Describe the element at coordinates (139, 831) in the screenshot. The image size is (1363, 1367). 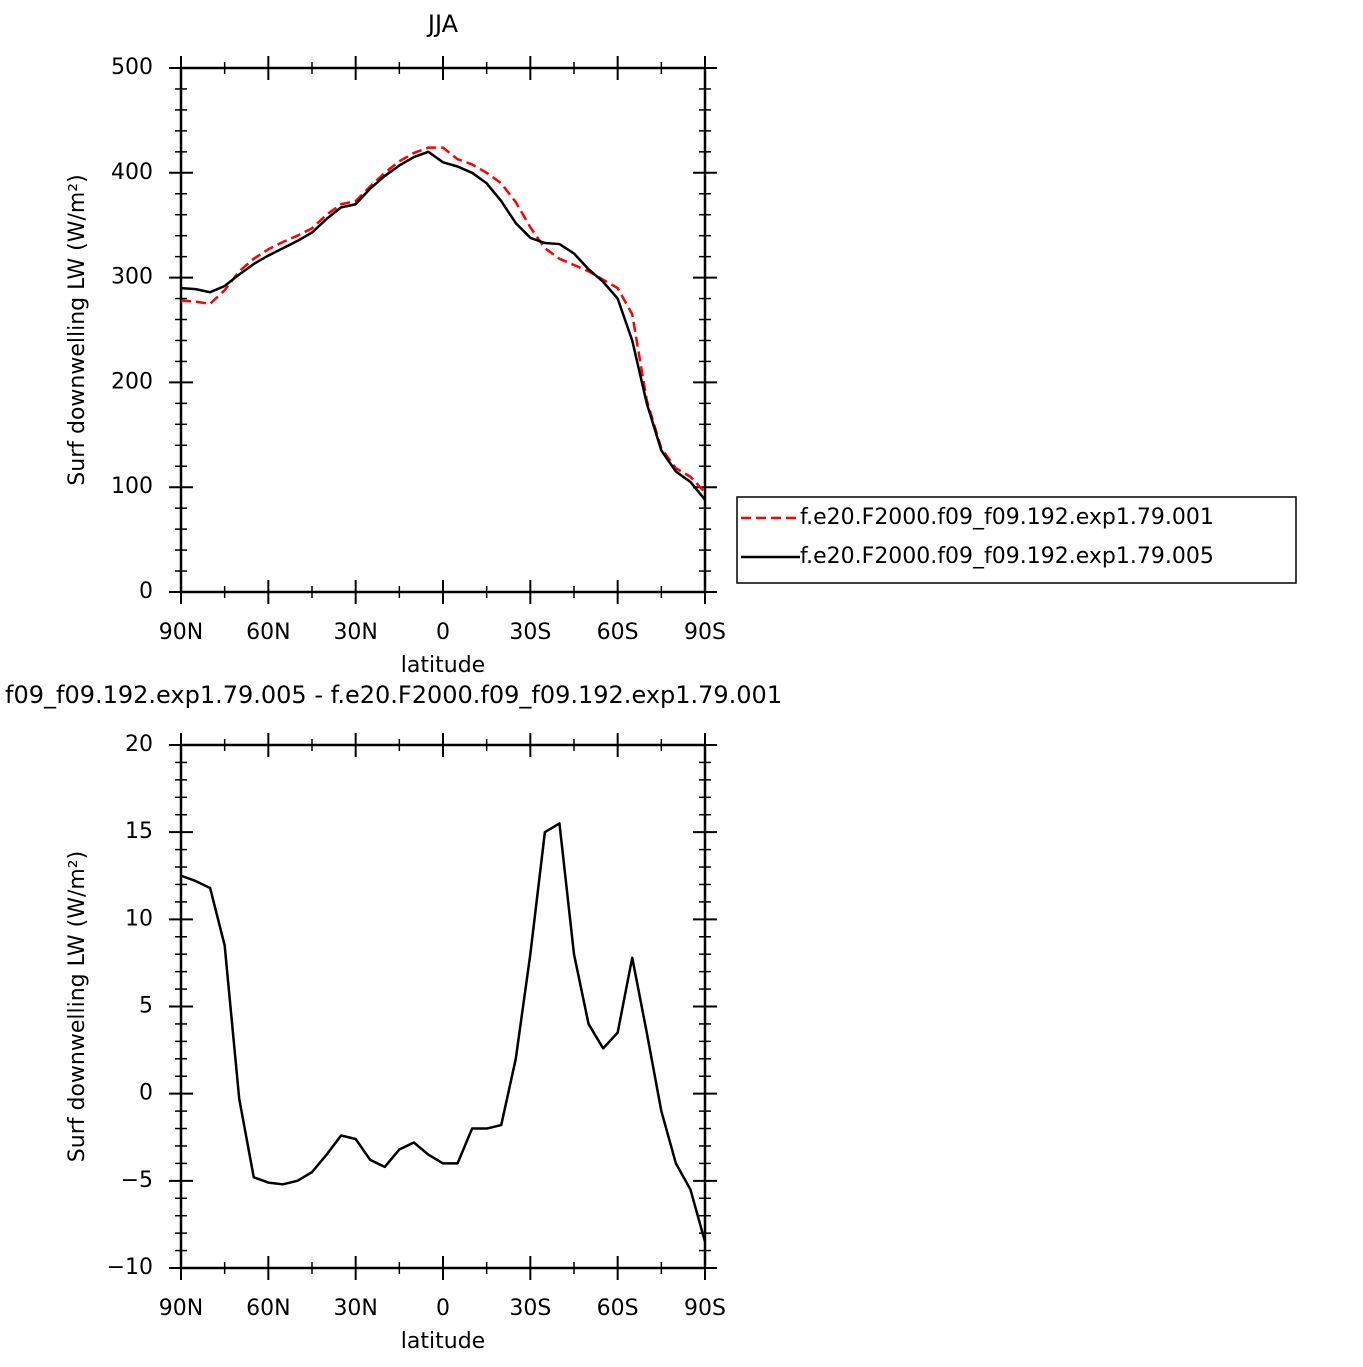
I see `y-tick-label: 15` at that location.